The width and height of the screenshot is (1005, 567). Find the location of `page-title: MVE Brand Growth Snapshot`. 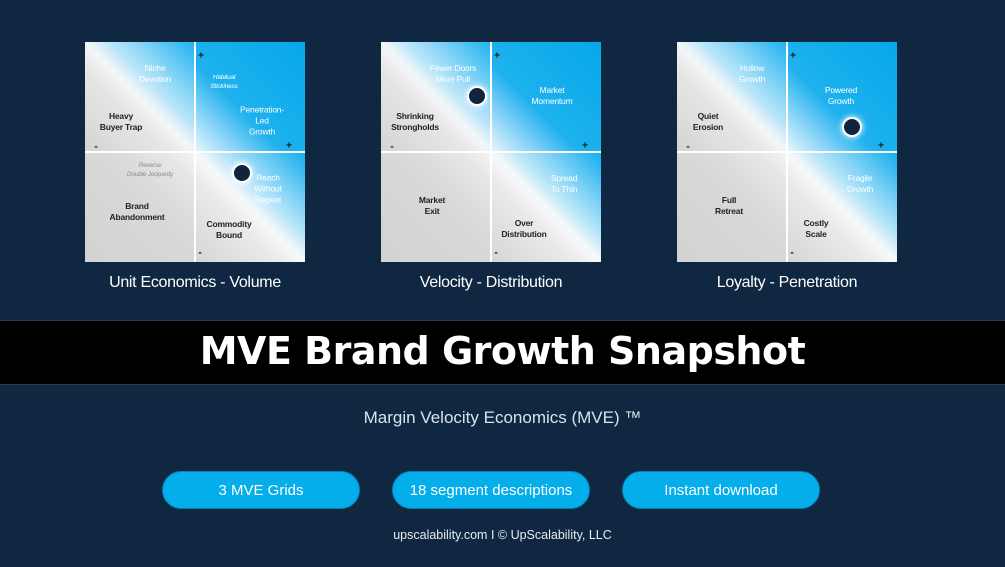

page-title: MVE Brand Growth Snapshot is located at coordinates (502, 351).